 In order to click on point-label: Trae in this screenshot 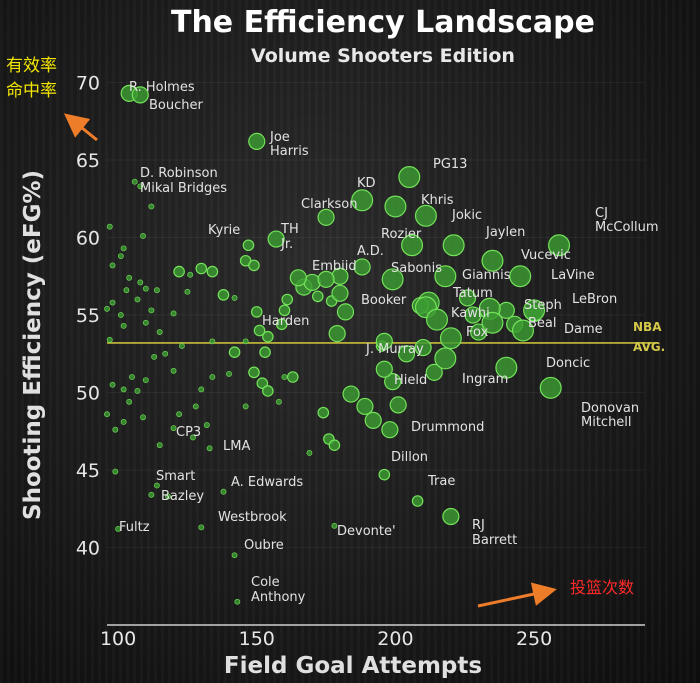, I will do `click(441, 481)`.